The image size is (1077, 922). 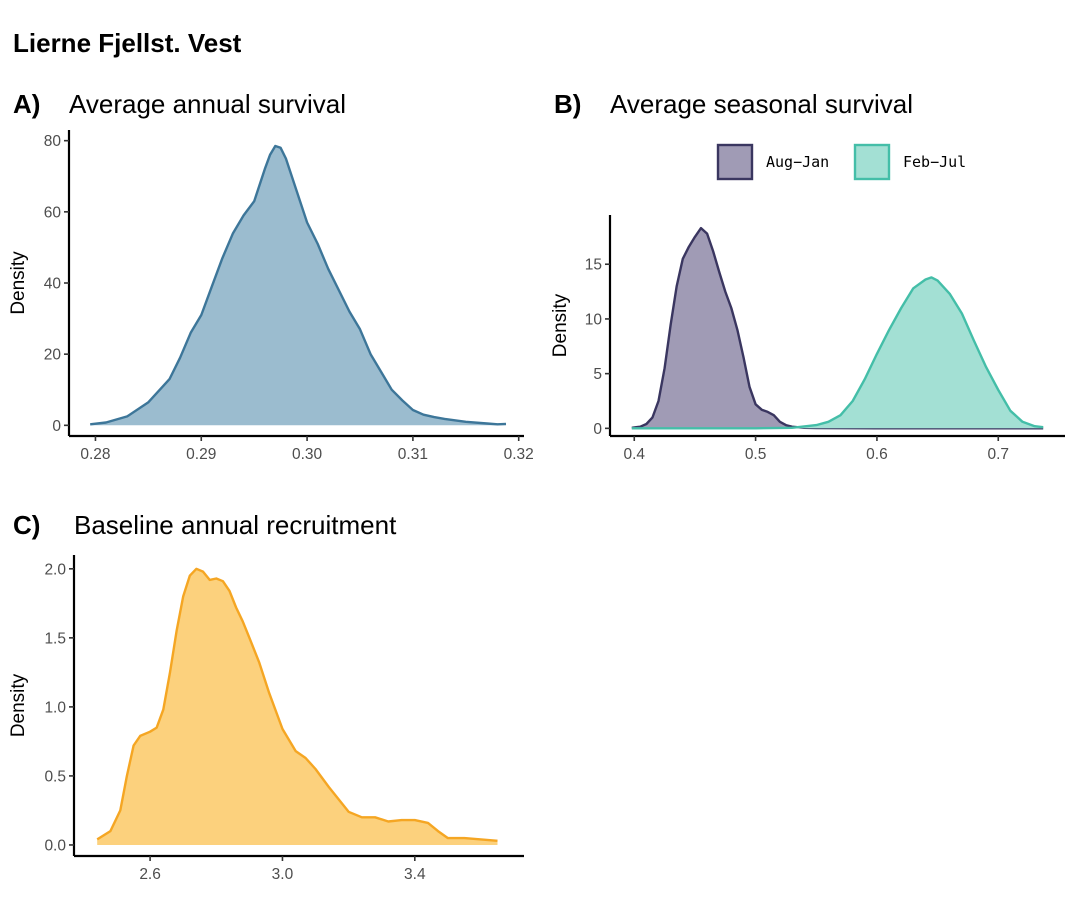 What do you see at coordinates (761, 104) in the screenshot?
I see `panel-title: Average seasonal survival` at bounding box center [761, 104].